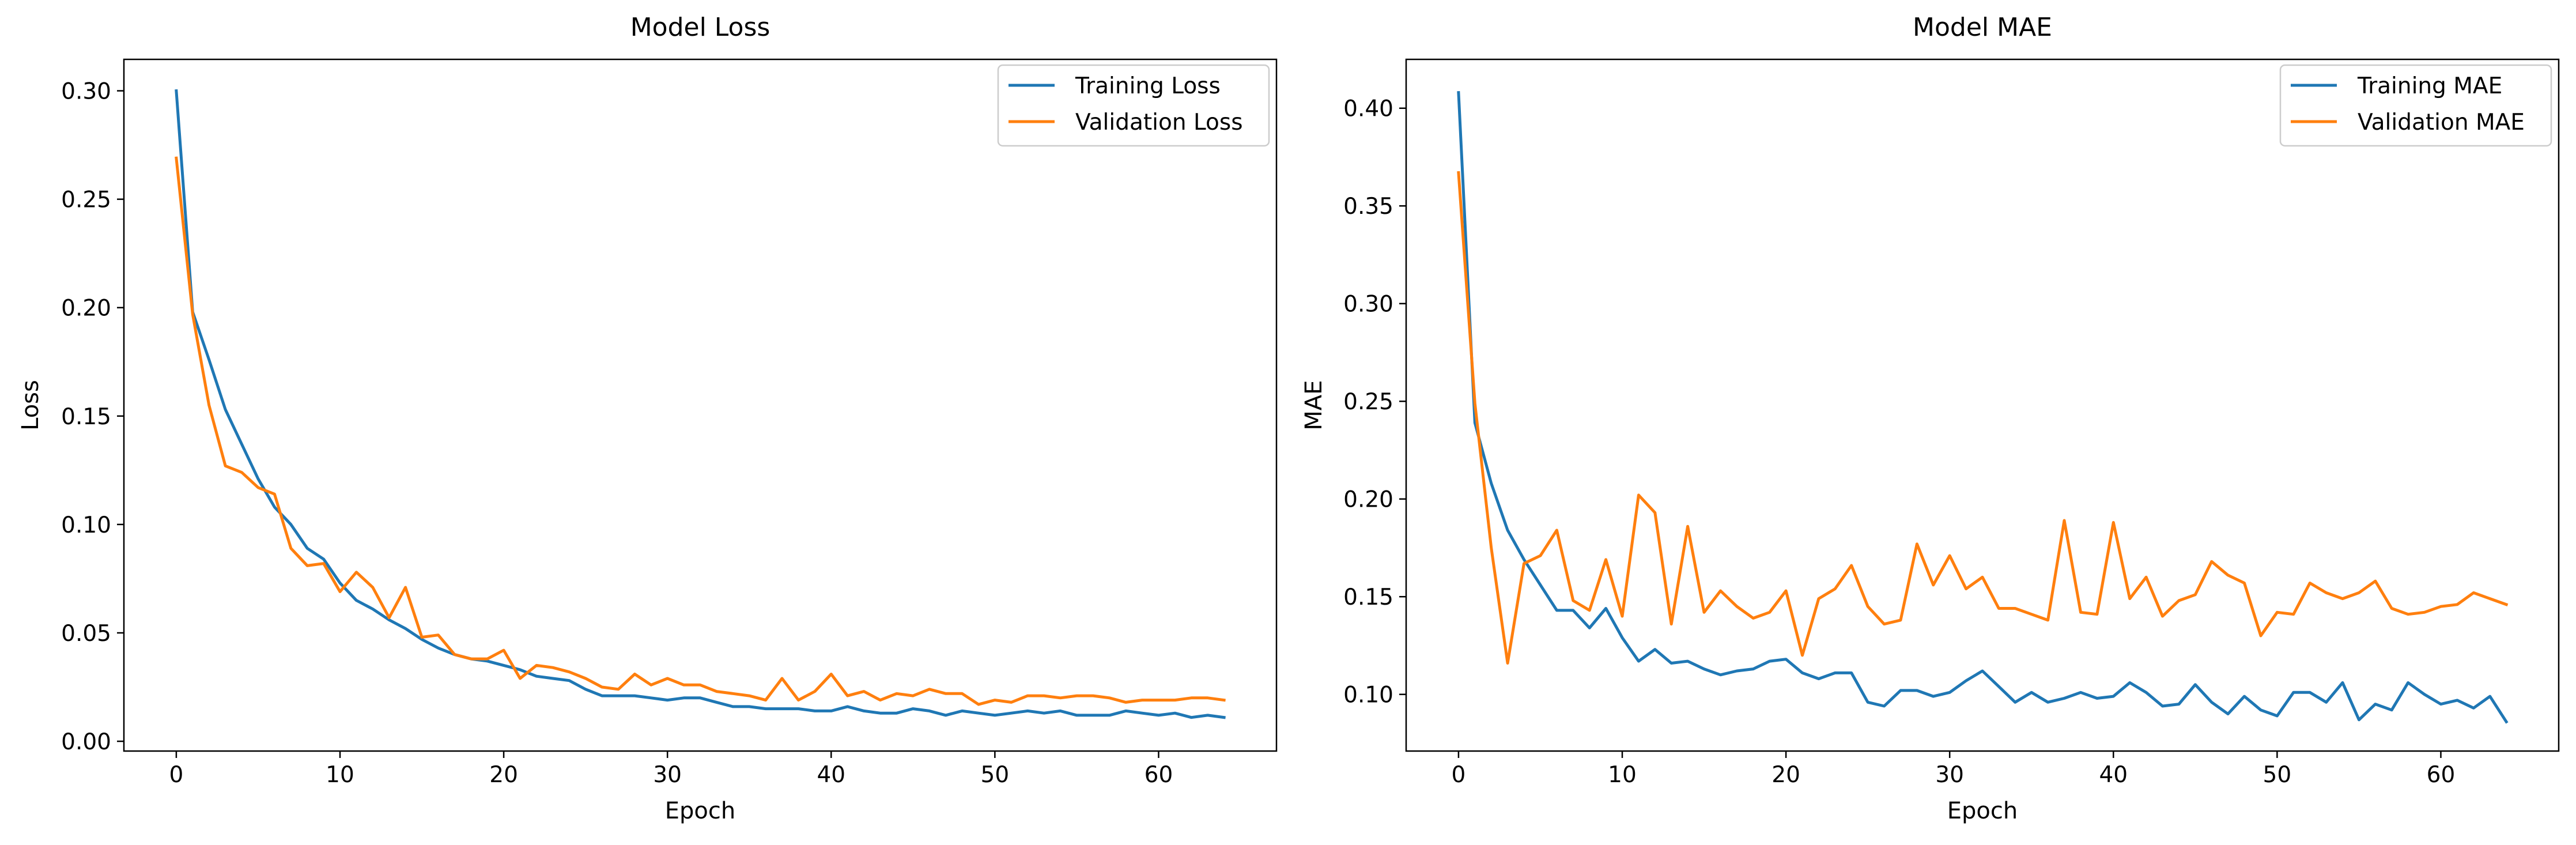 The image size is (2576, 845). Describe the element at coordinates (1159, 775) in the screenshot. I see `loss-xtick-label: 60` at that location.